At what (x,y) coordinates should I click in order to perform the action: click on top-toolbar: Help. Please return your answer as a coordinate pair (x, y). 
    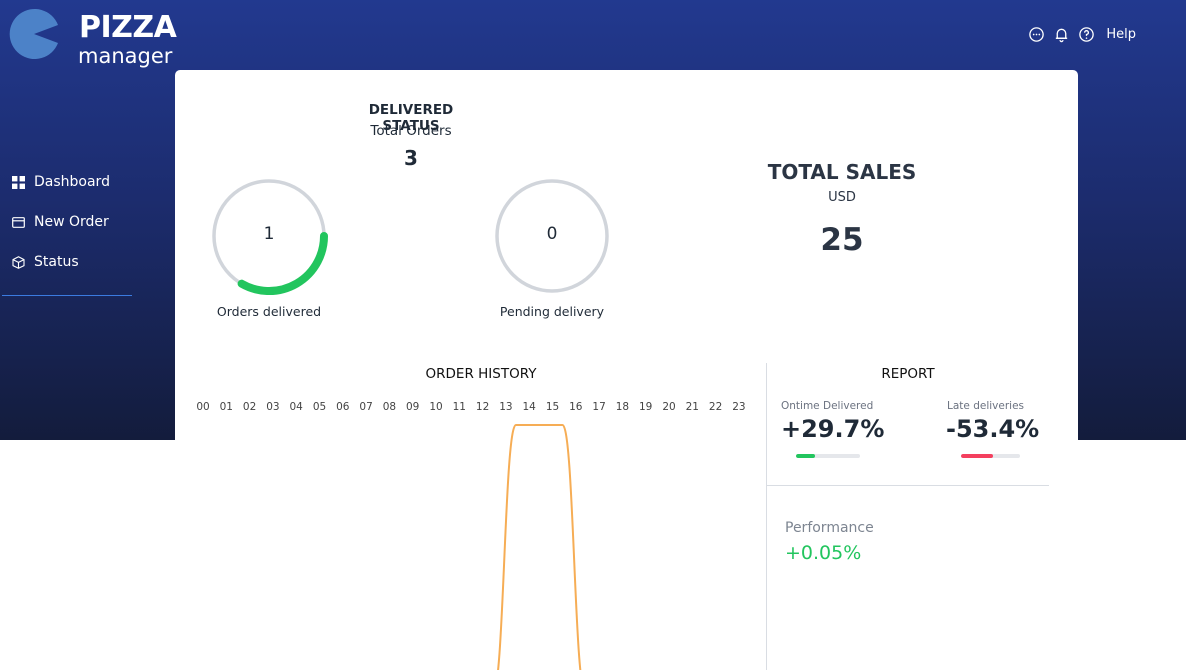
    Looking at the image, I should click on (1082, 34).